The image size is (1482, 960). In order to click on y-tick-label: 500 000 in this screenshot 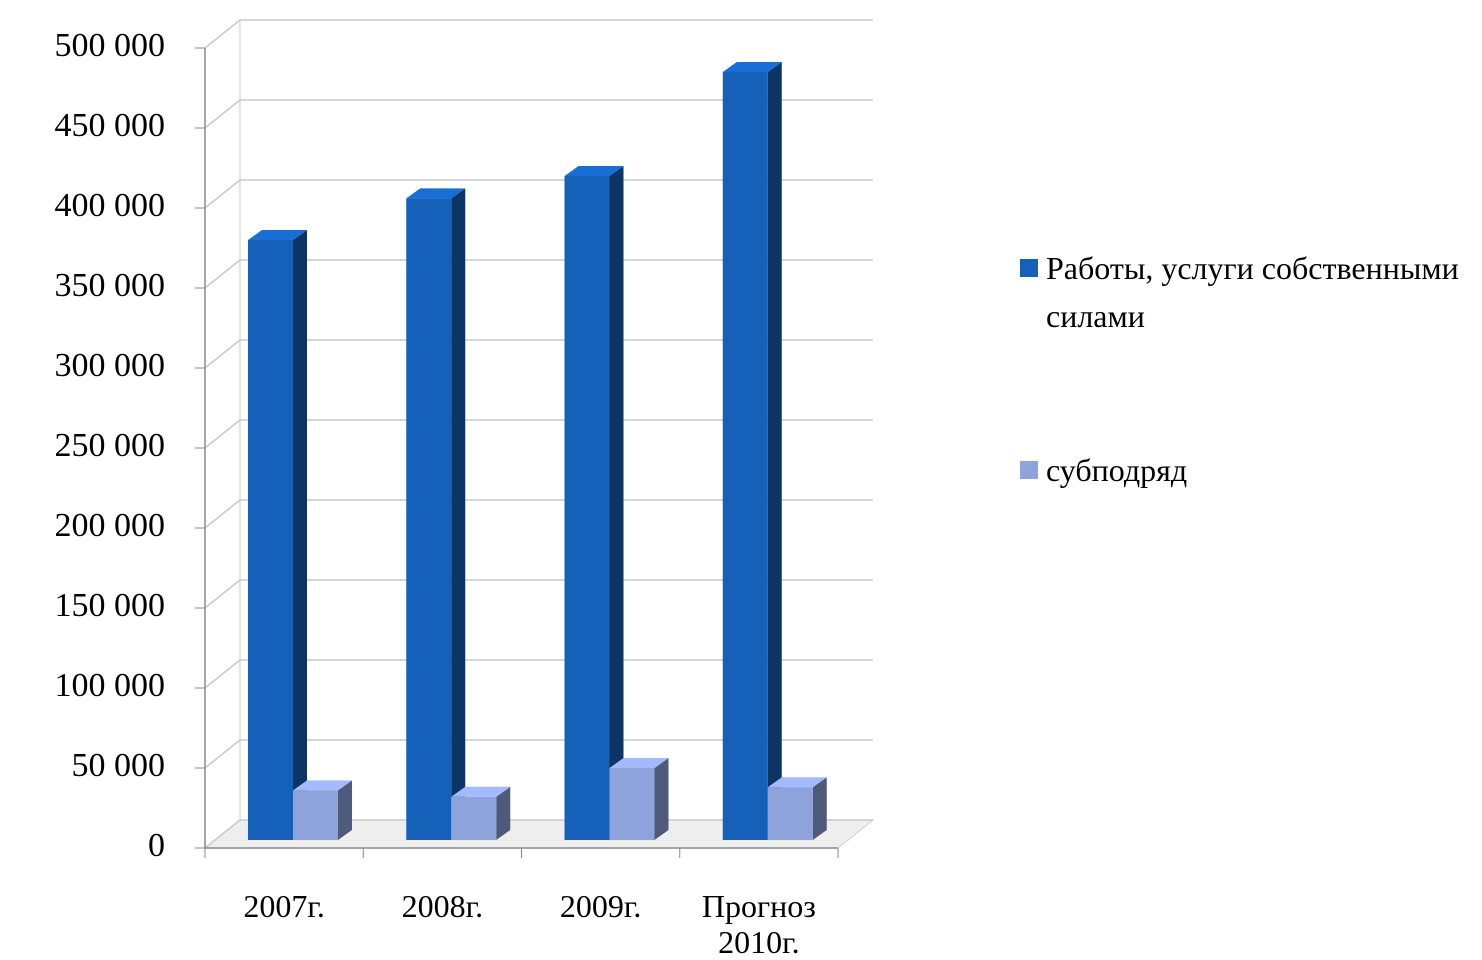, I will do `click(110, 45)`.